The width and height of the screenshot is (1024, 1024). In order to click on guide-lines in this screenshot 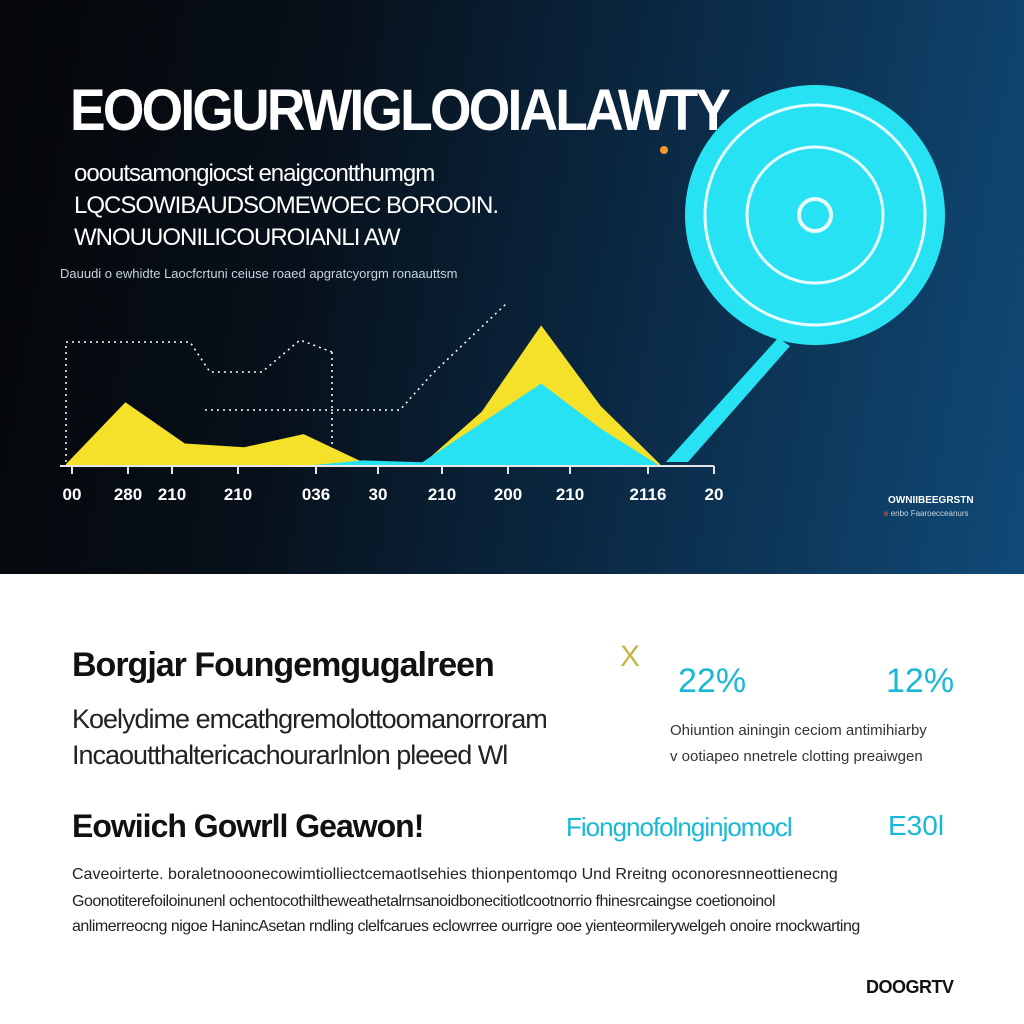, I will do `click(287, 381)`.